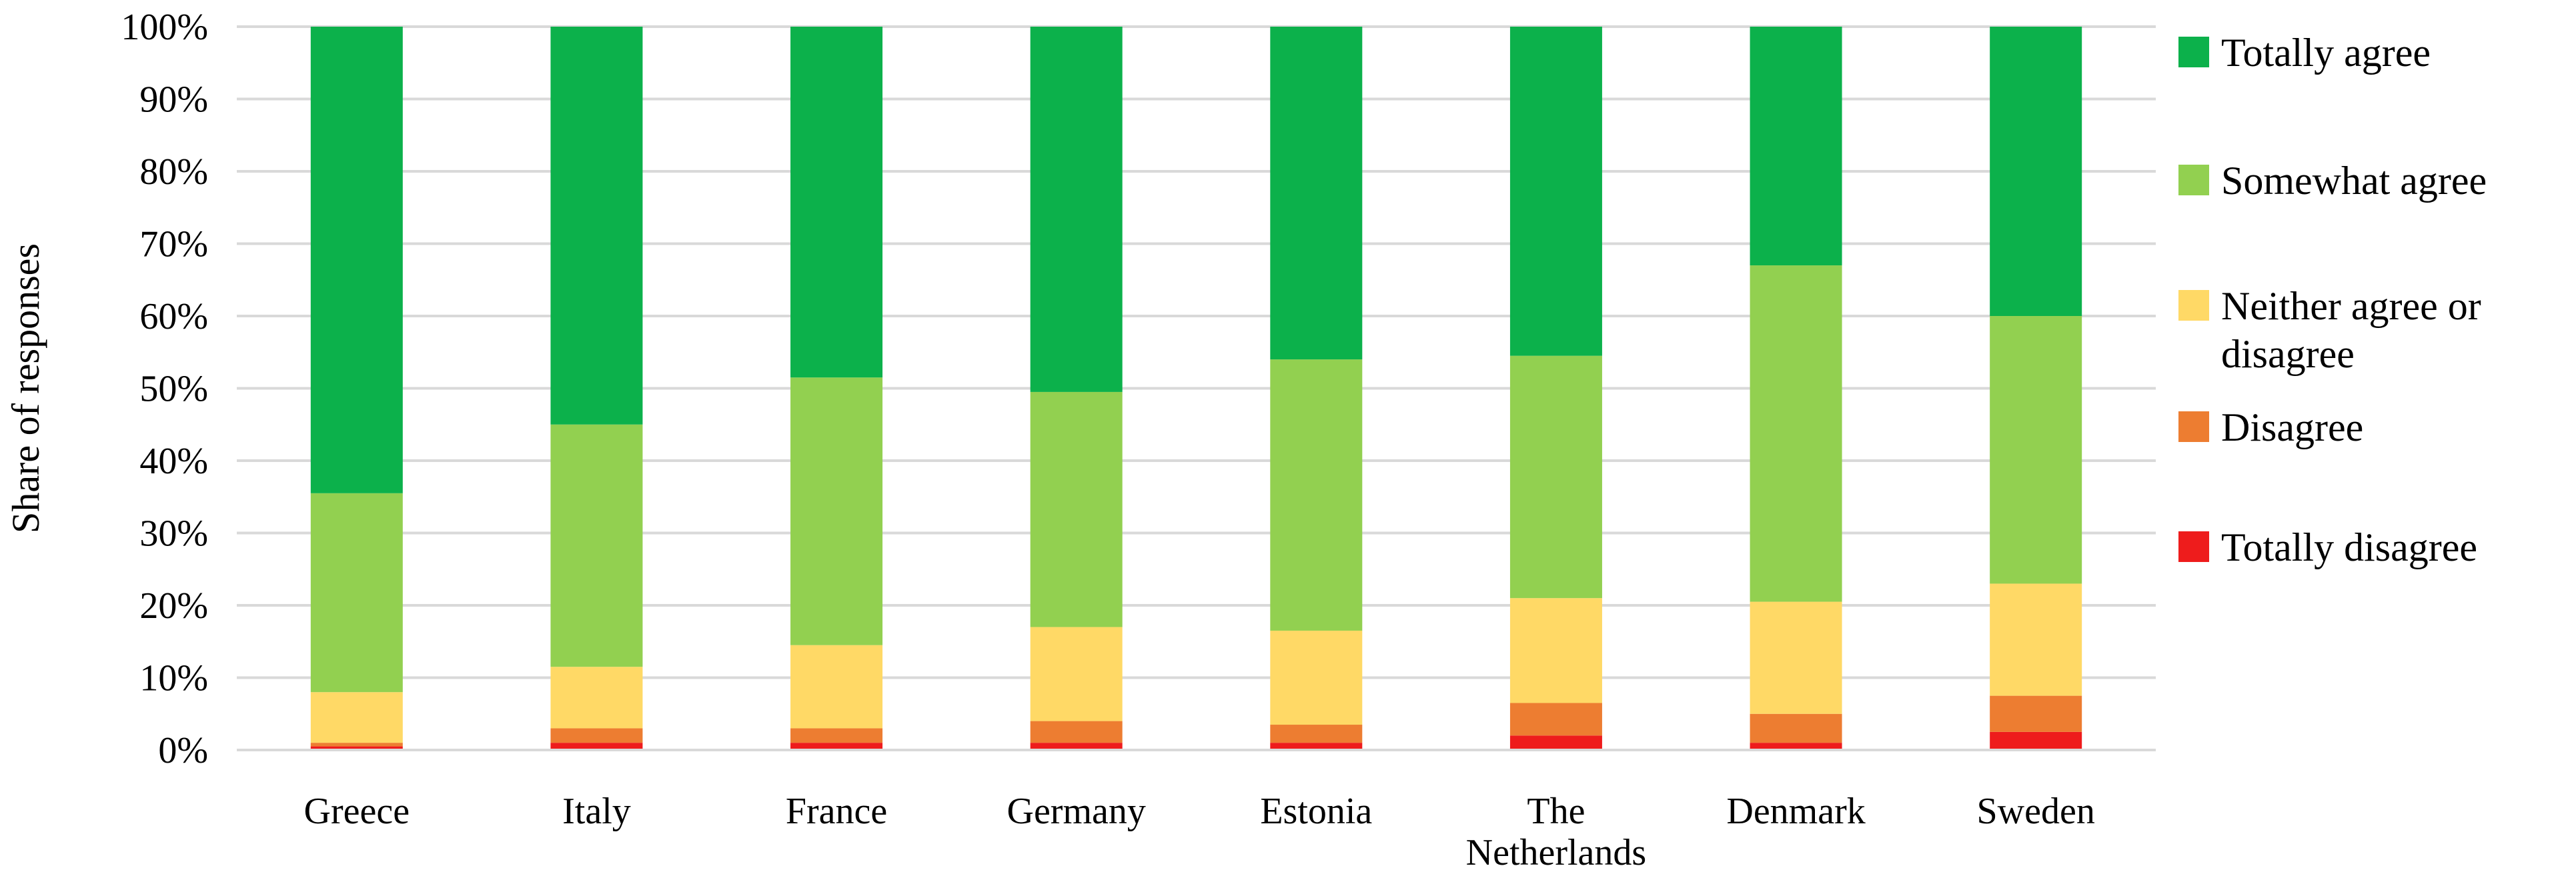 The width and height of the screenshot is (2576, 876). What do you see at coordinates (2351, 306) in the screenshot?
I see `legend-label: Neither agree or` at bounding box center [2351, 306].